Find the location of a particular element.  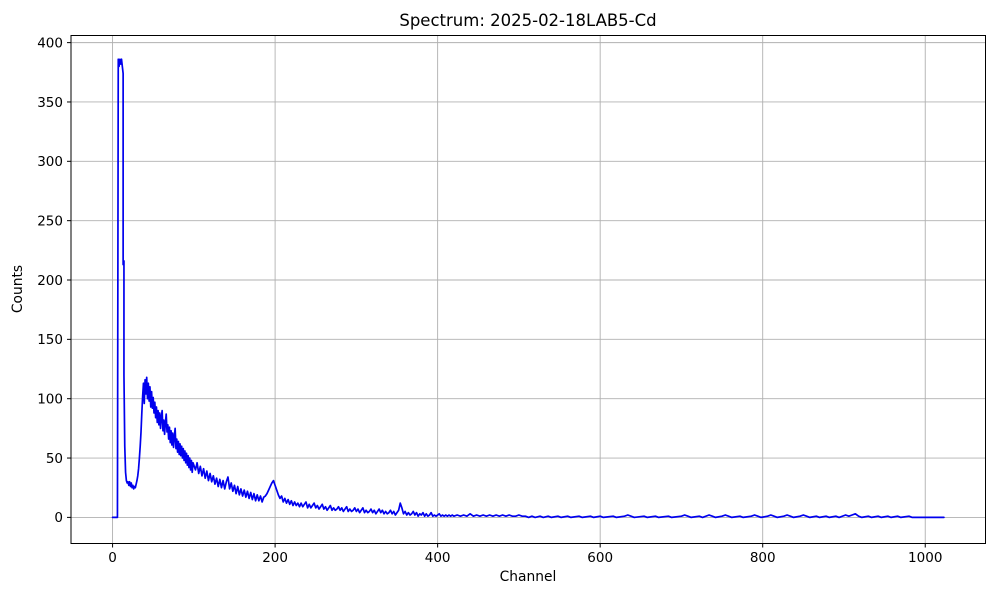

x-tick-label: 0 is located at coordinates (112, 558).